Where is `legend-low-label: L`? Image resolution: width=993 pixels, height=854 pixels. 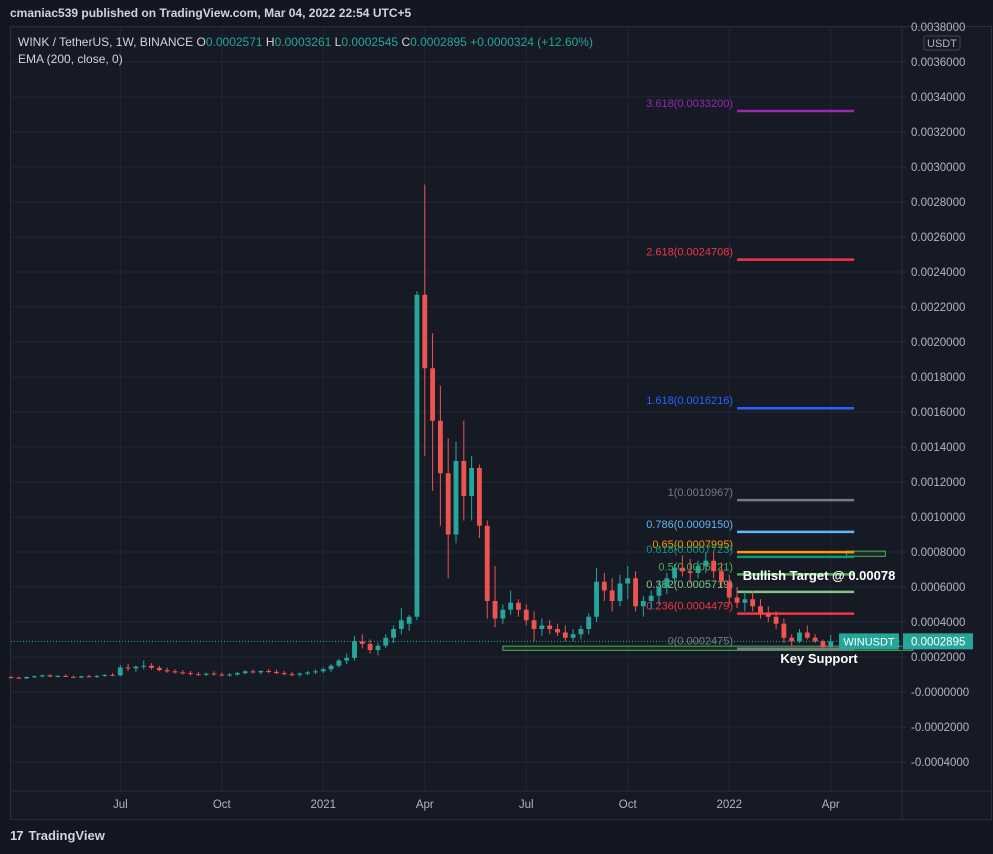
legend-low-label: L is located at coordinates (338, 42).